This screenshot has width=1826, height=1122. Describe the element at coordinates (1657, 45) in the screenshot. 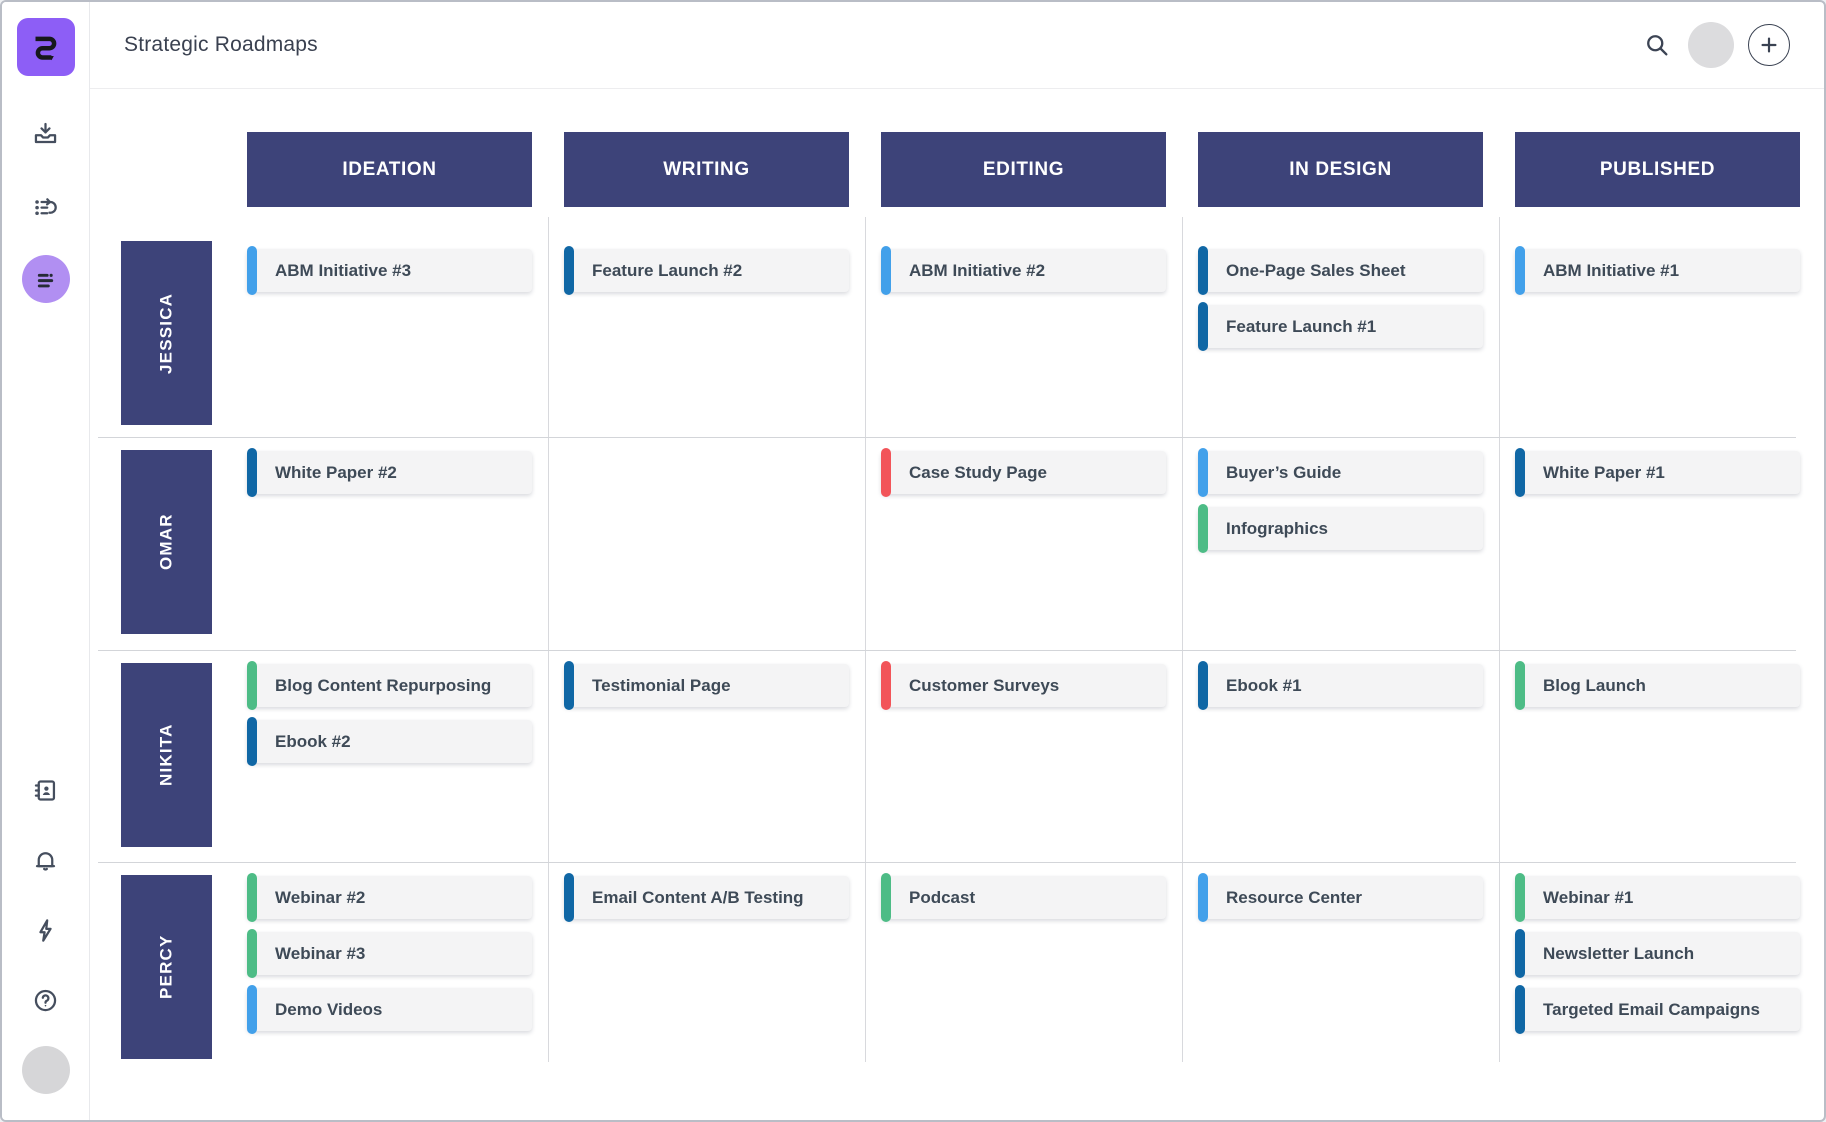

I see `search-icon` at that location.